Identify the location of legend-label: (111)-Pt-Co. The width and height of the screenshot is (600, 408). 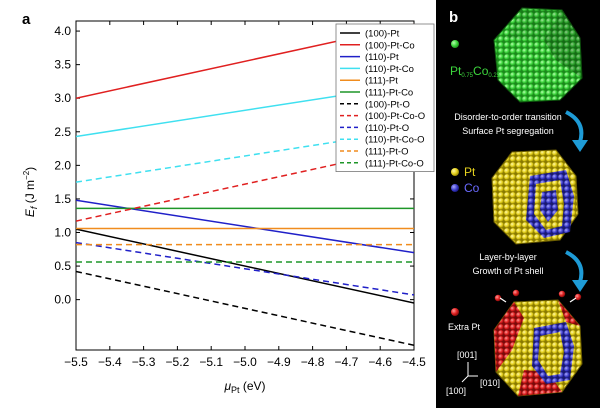
(389, 93).